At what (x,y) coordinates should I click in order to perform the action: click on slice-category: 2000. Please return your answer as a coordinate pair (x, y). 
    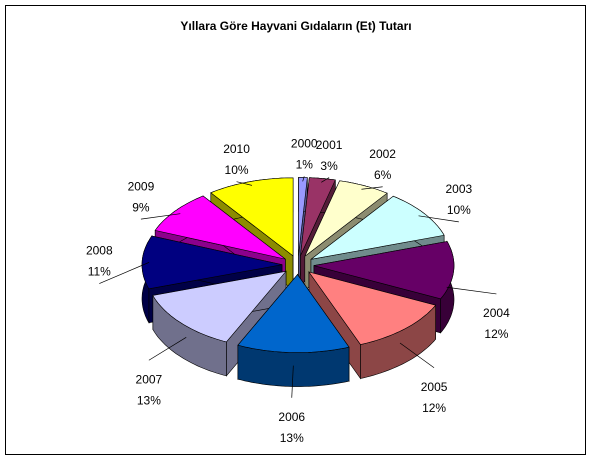
    Looking at the image, I should click on (304, 143).